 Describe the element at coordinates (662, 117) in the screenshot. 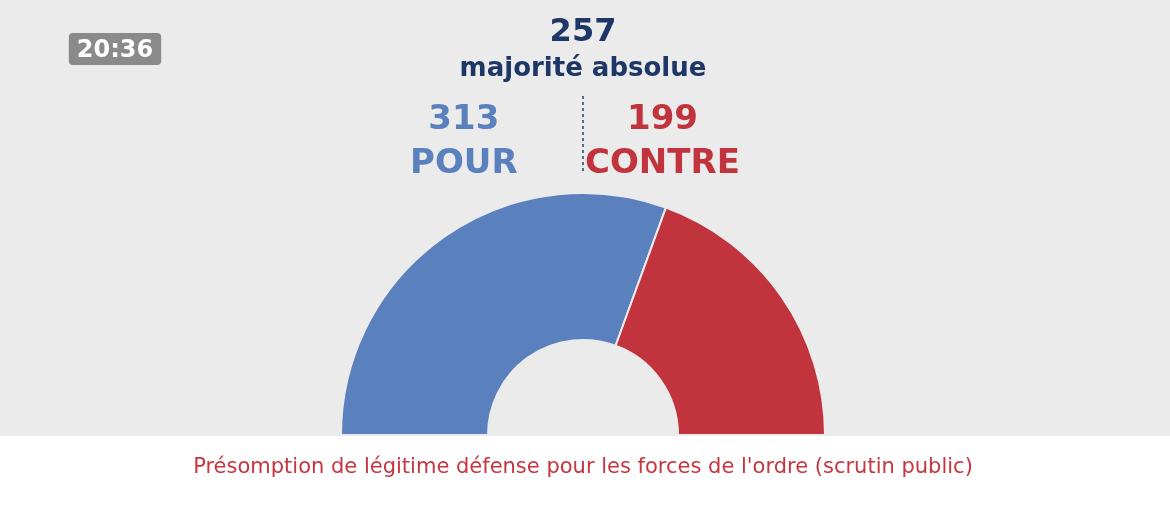

I see `data-label: 199` at that location.